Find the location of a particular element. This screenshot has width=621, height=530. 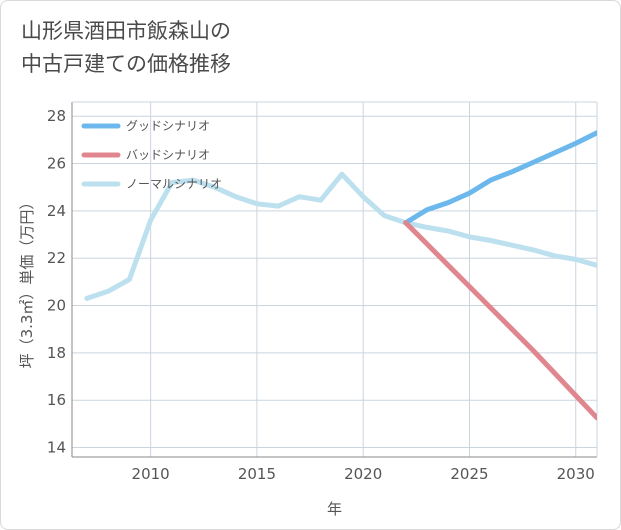

x-tick-label: 2010 is located at coordinates (151, 474).